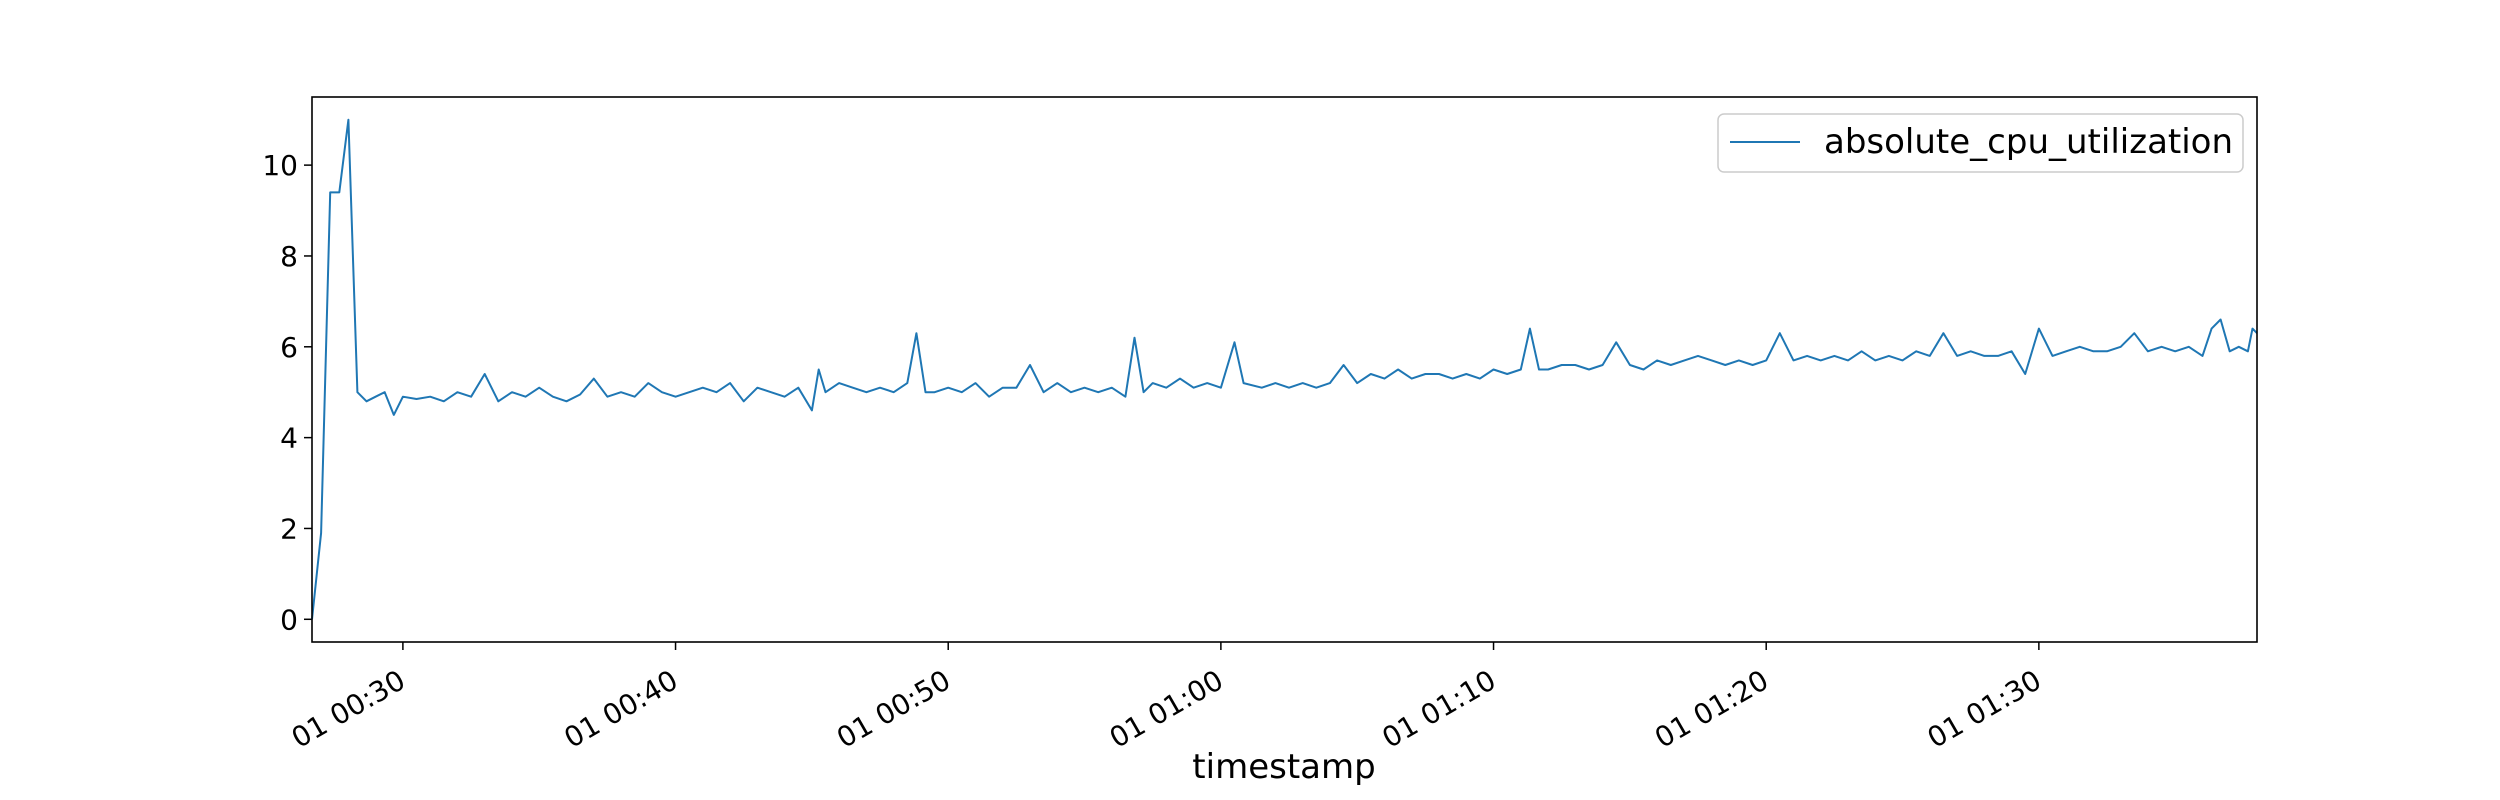 The width and height of the screenshot is (2500, 800). What do you see at coordinates (2028, 142) in the screenshot?
I see `legend-label: absolute_cpu_utilization` at bounding box center [2028, 142].